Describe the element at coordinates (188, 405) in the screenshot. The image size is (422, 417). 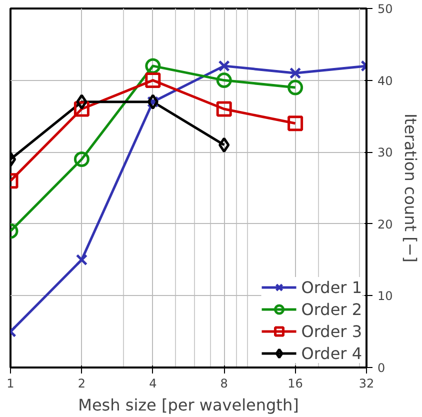
I see `x-axis-title: Mesh size [per wavelength]` at that location.